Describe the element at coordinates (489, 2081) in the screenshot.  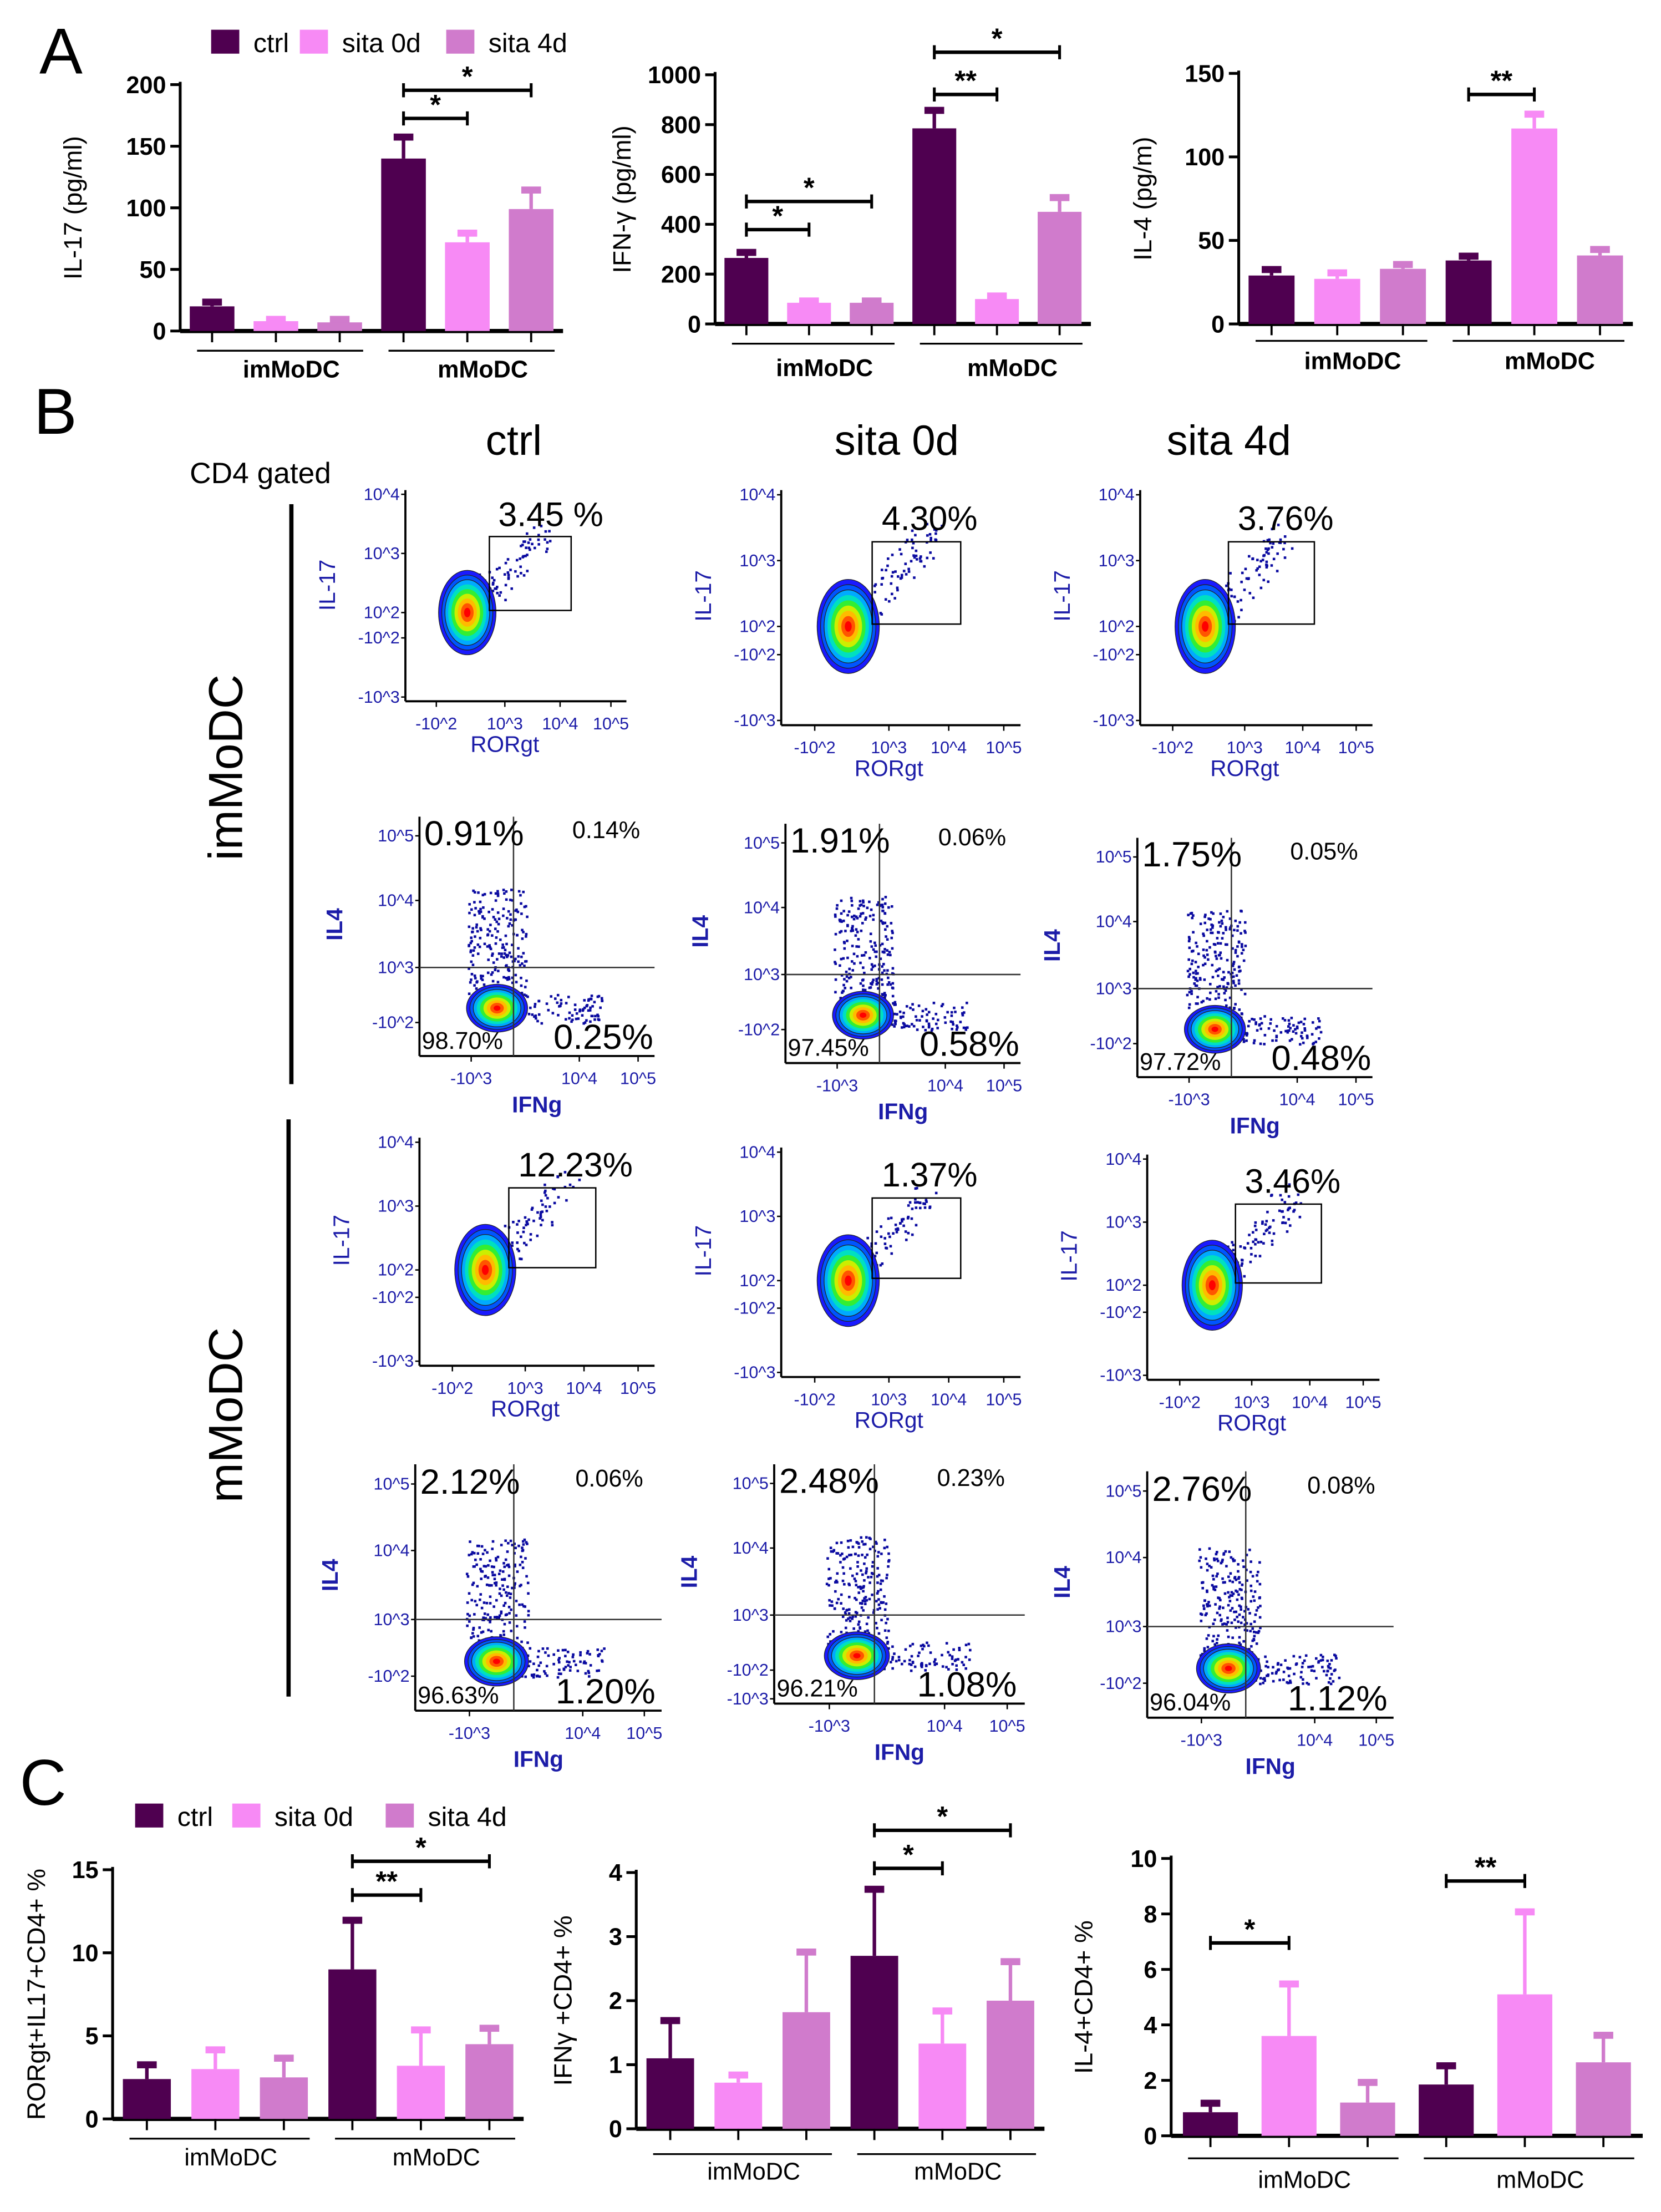
I see `bar-sita4d-mMoDC` at that location.